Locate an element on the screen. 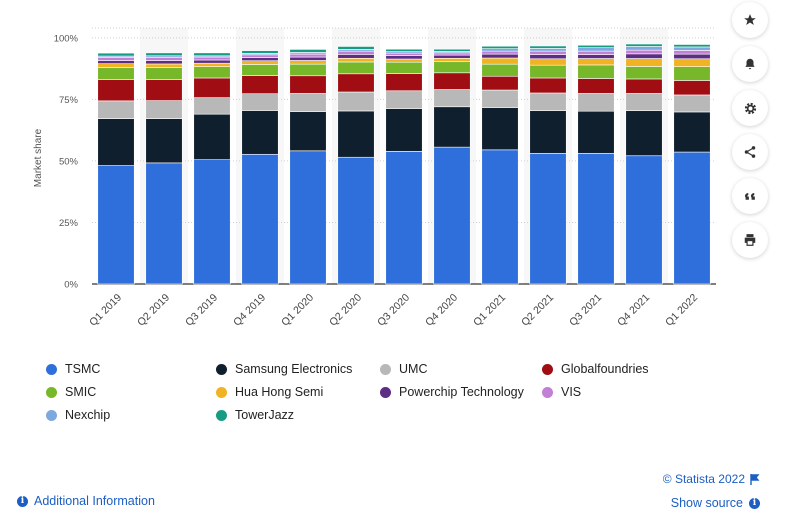  legend-item: UMC is located at coordinates (403, 369).